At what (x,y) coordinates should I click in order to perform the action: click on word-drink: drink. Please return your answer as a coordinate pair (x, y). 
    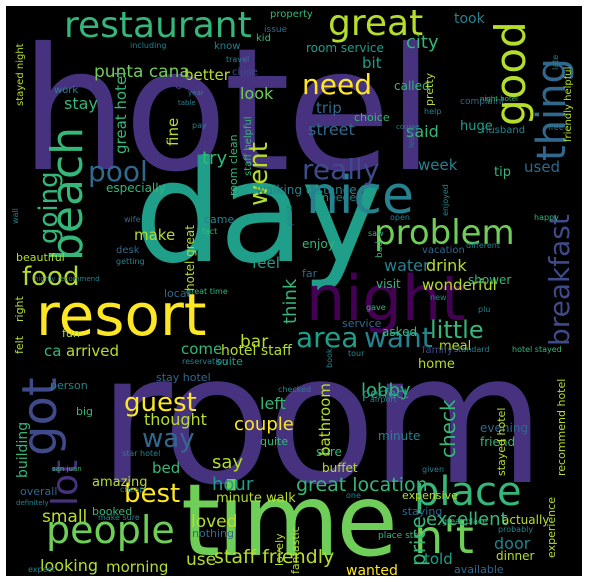
    Looking at the image, I should click on (446, 265).